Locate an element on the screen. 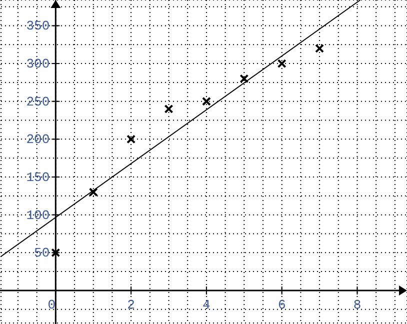  y-tick-label: 200 is located at coordinates (38, 140).